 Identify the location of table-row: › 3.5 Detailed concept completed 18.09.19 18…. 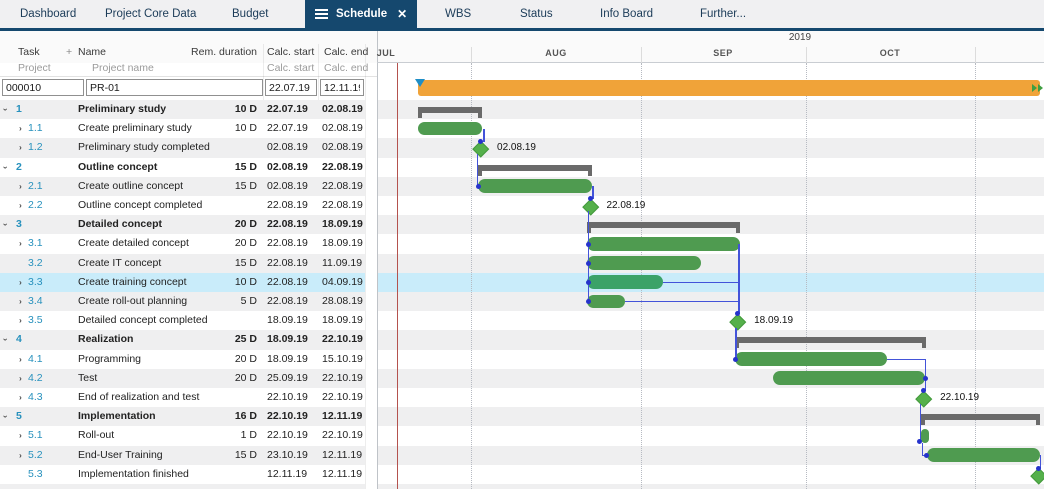
(188, 320).